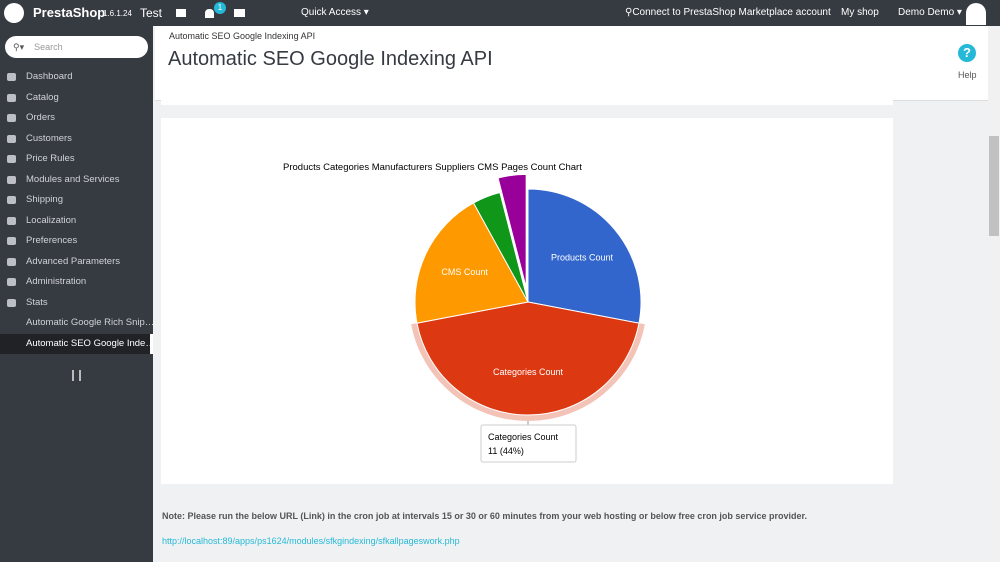 The height and width of the screenshot is (562, 1000). What do you see at coordinates (76, 98) in the screenshot?
I see `menu-item: Catalog` at bounding box center [76, 98].